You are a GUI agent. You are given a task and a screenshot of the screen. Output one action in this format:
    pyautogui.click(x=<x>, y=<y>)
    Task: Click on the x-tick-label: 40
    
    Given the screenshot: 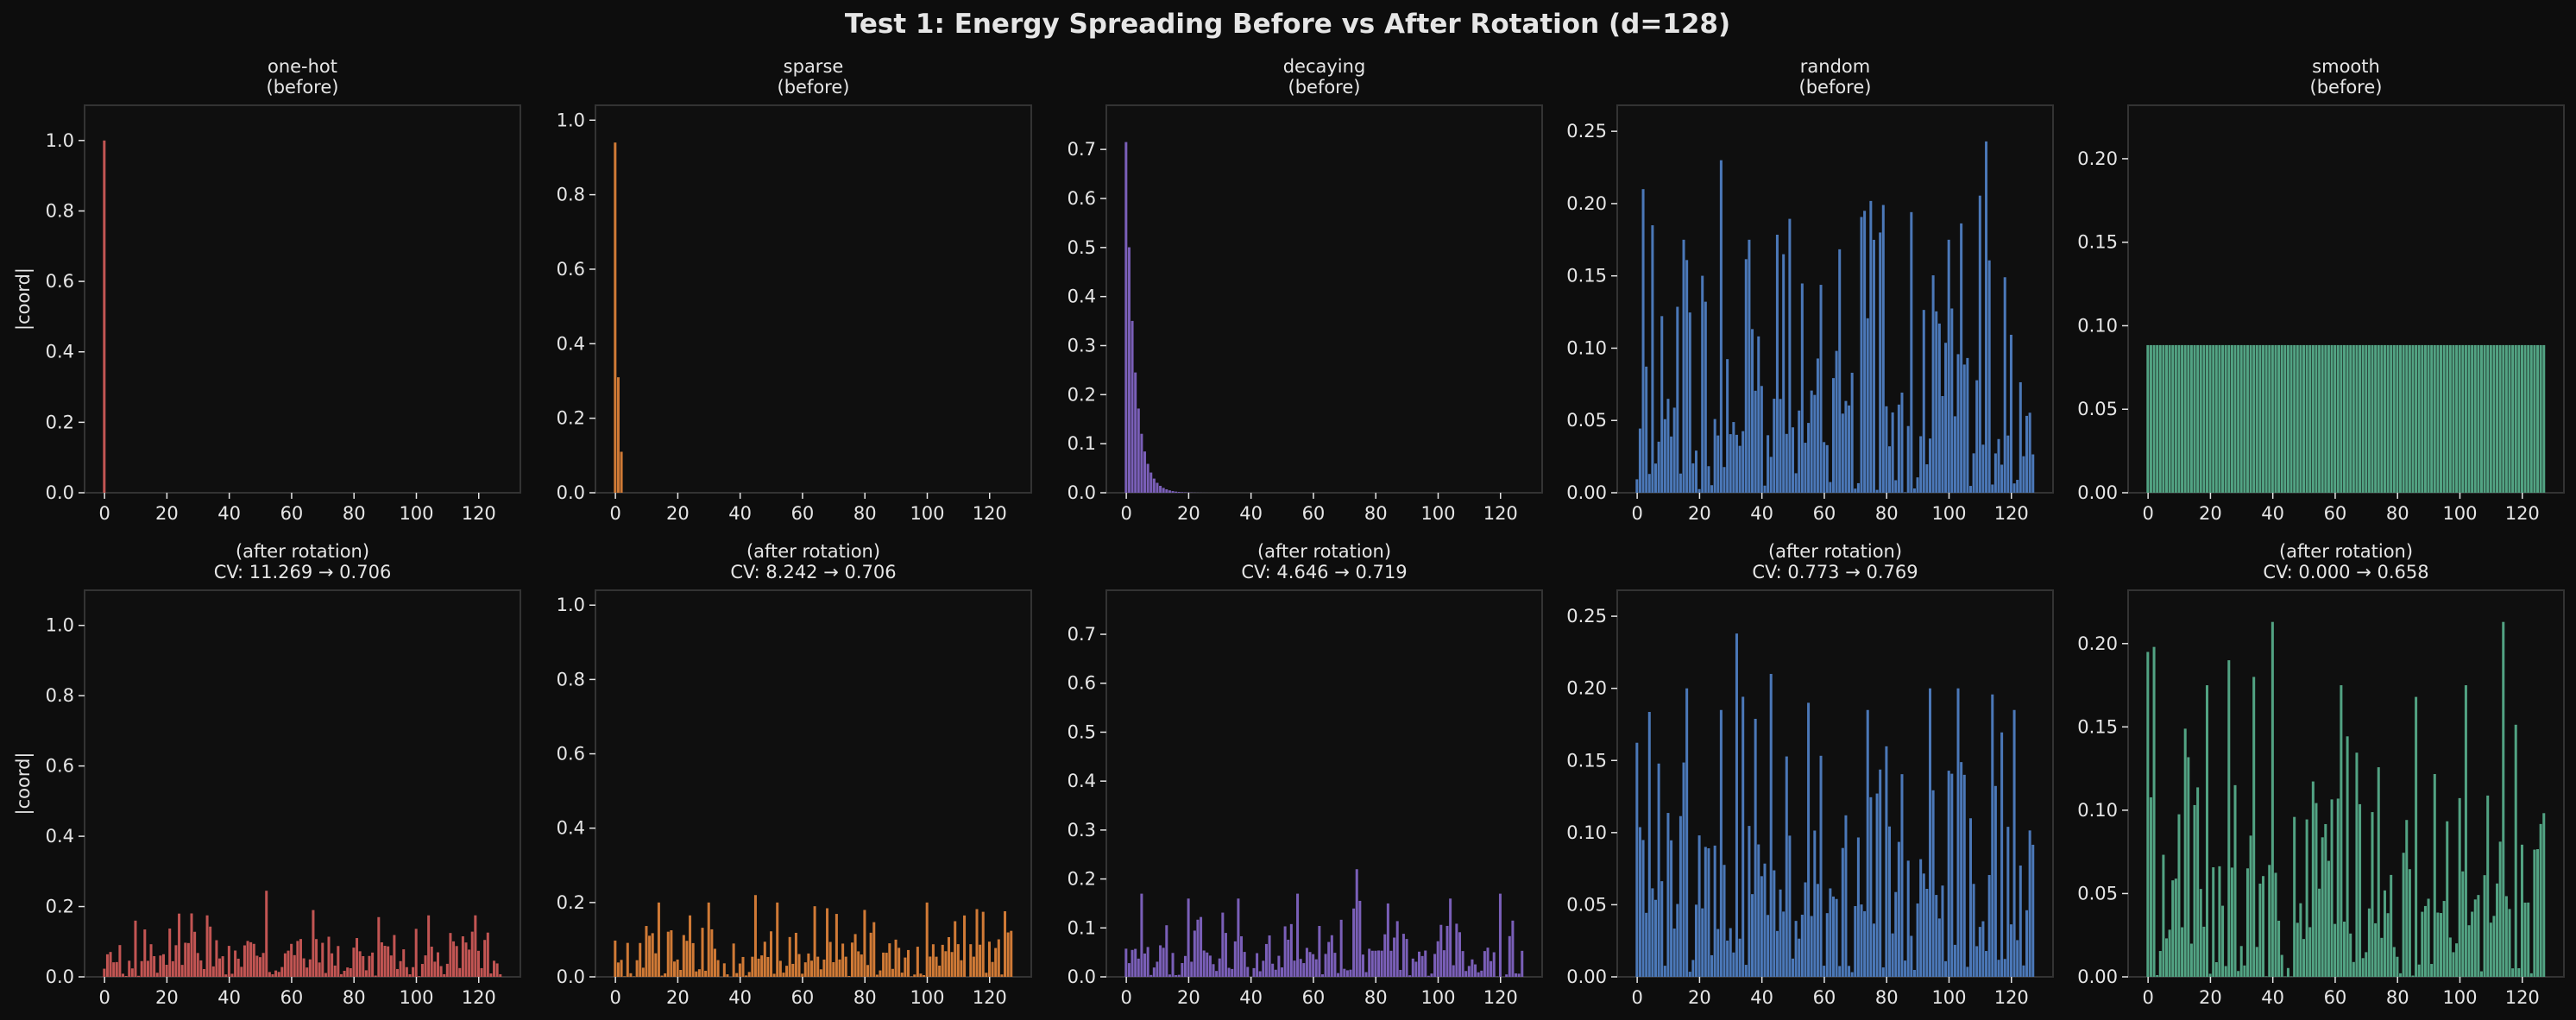 What is the action you would take?
    pyautogui.click(x=740, y=998)
    